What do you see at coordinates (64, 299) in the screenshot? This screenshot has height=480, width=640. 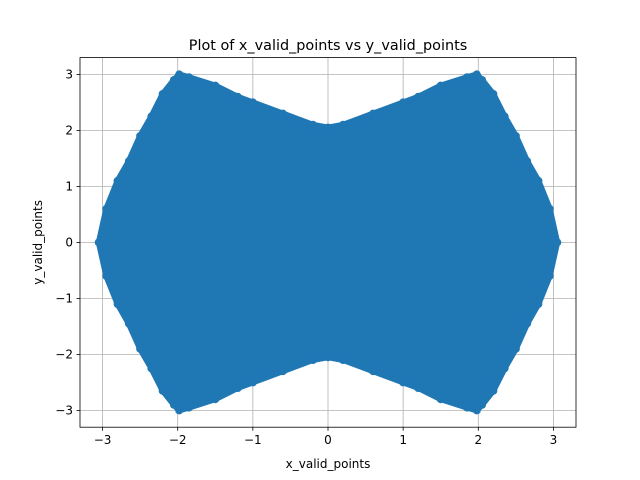 I see `y-tick-label: −1` at bounding box center [64, 299].